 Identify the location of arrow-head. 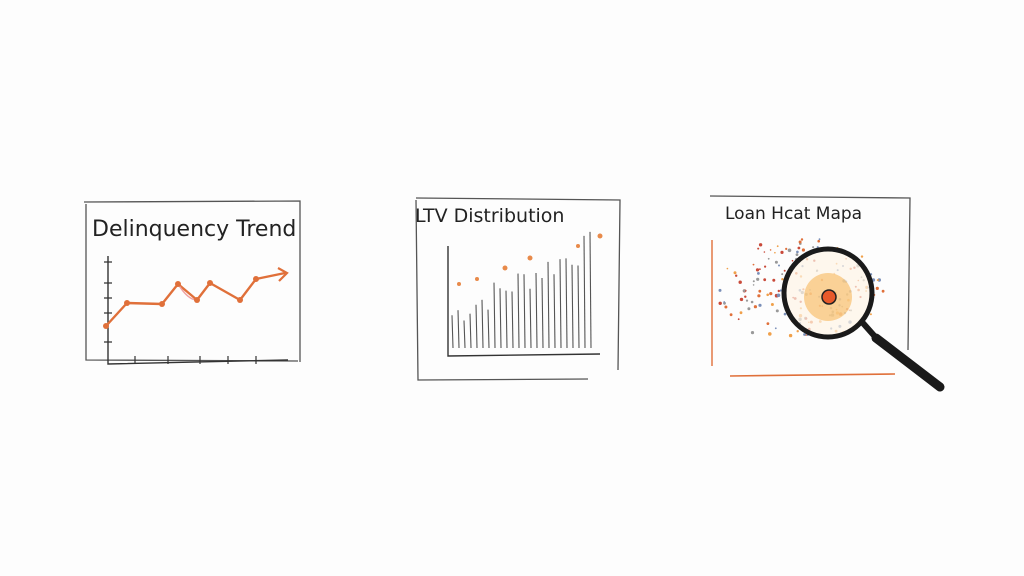
(283, 274).